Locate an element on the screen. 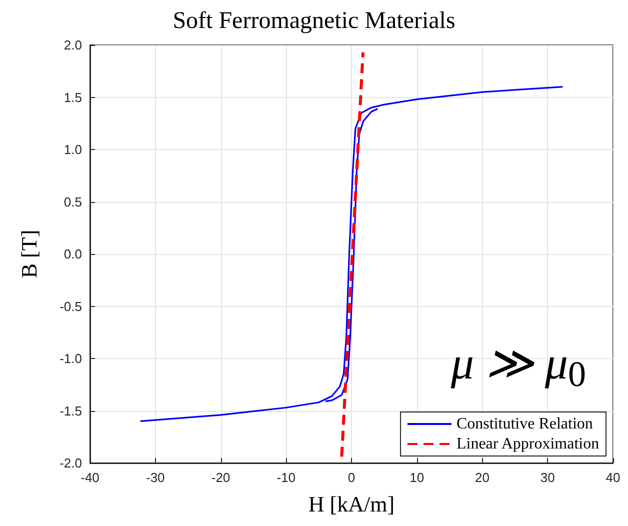 The width and height of the screenshot is (628, 526). legend-label: Linear Approximation is located at coordinates (528, 444).